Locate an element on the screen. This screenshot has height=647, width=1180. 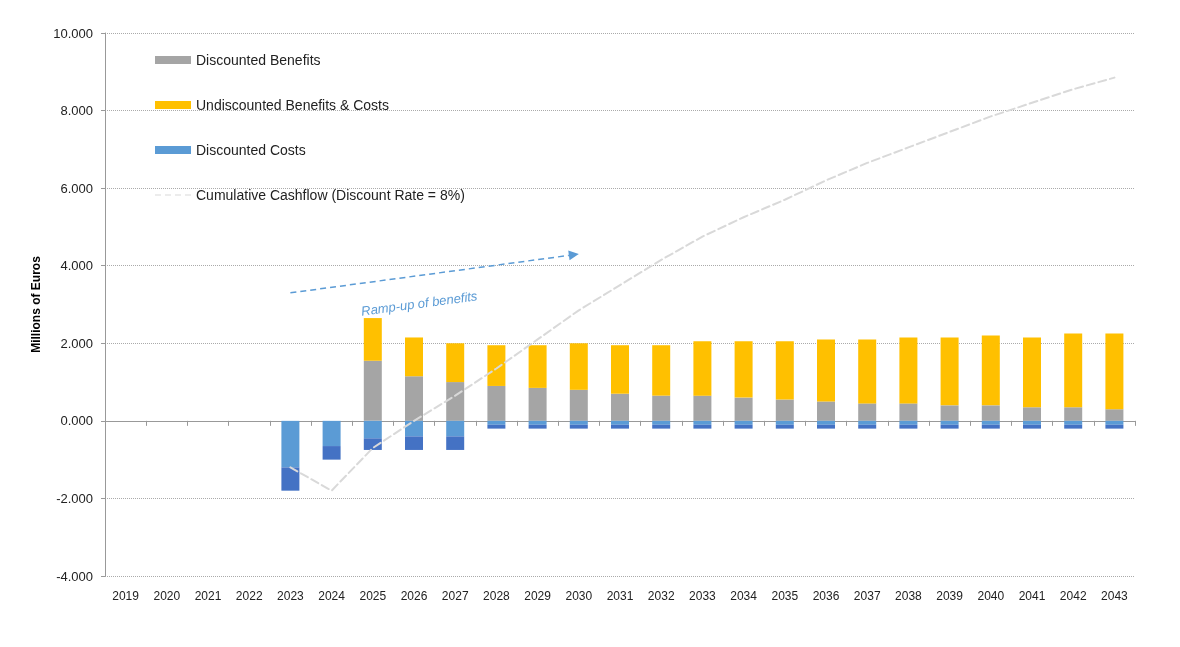
y-tick-label: 6.000 is located at coordinates (76, 188).